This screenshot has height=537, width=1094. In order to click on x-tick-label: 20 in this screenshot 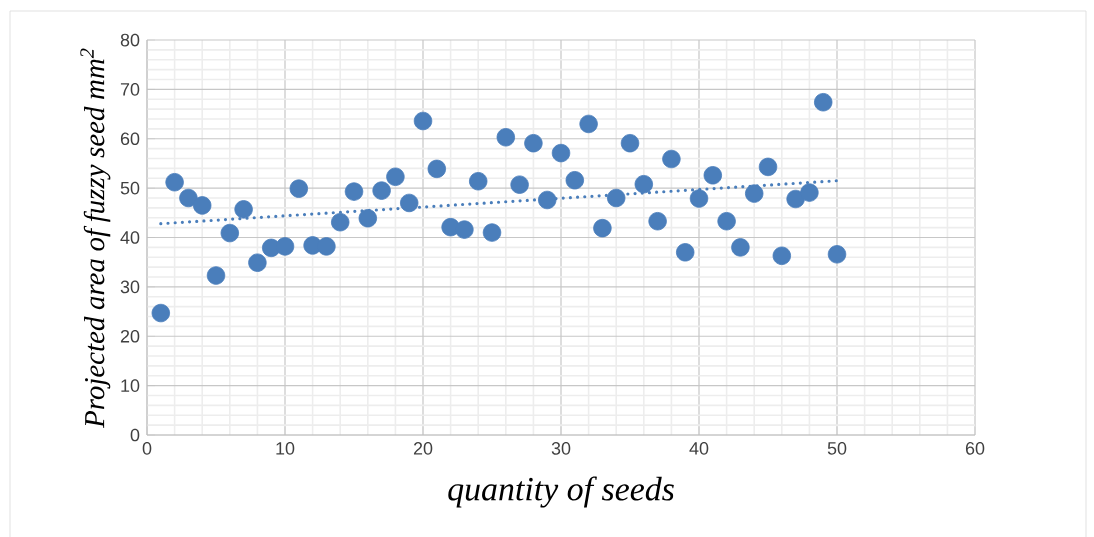, I will do `click(423, 448)`.